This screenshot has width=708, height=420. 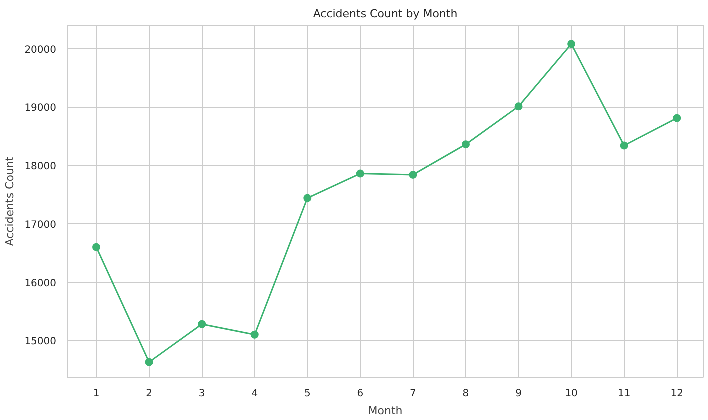 What do you see at coordinates (413, 394) in the screenshot?
I see `x-tick-label: 7` at bounding box center [413, 394].